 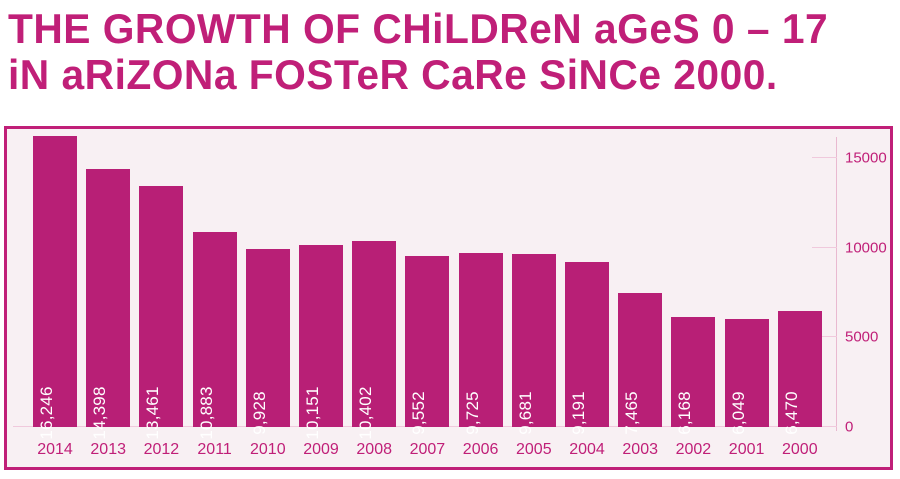 I want to click on bar-value-label: 6,470, so click(x=791, y=413).